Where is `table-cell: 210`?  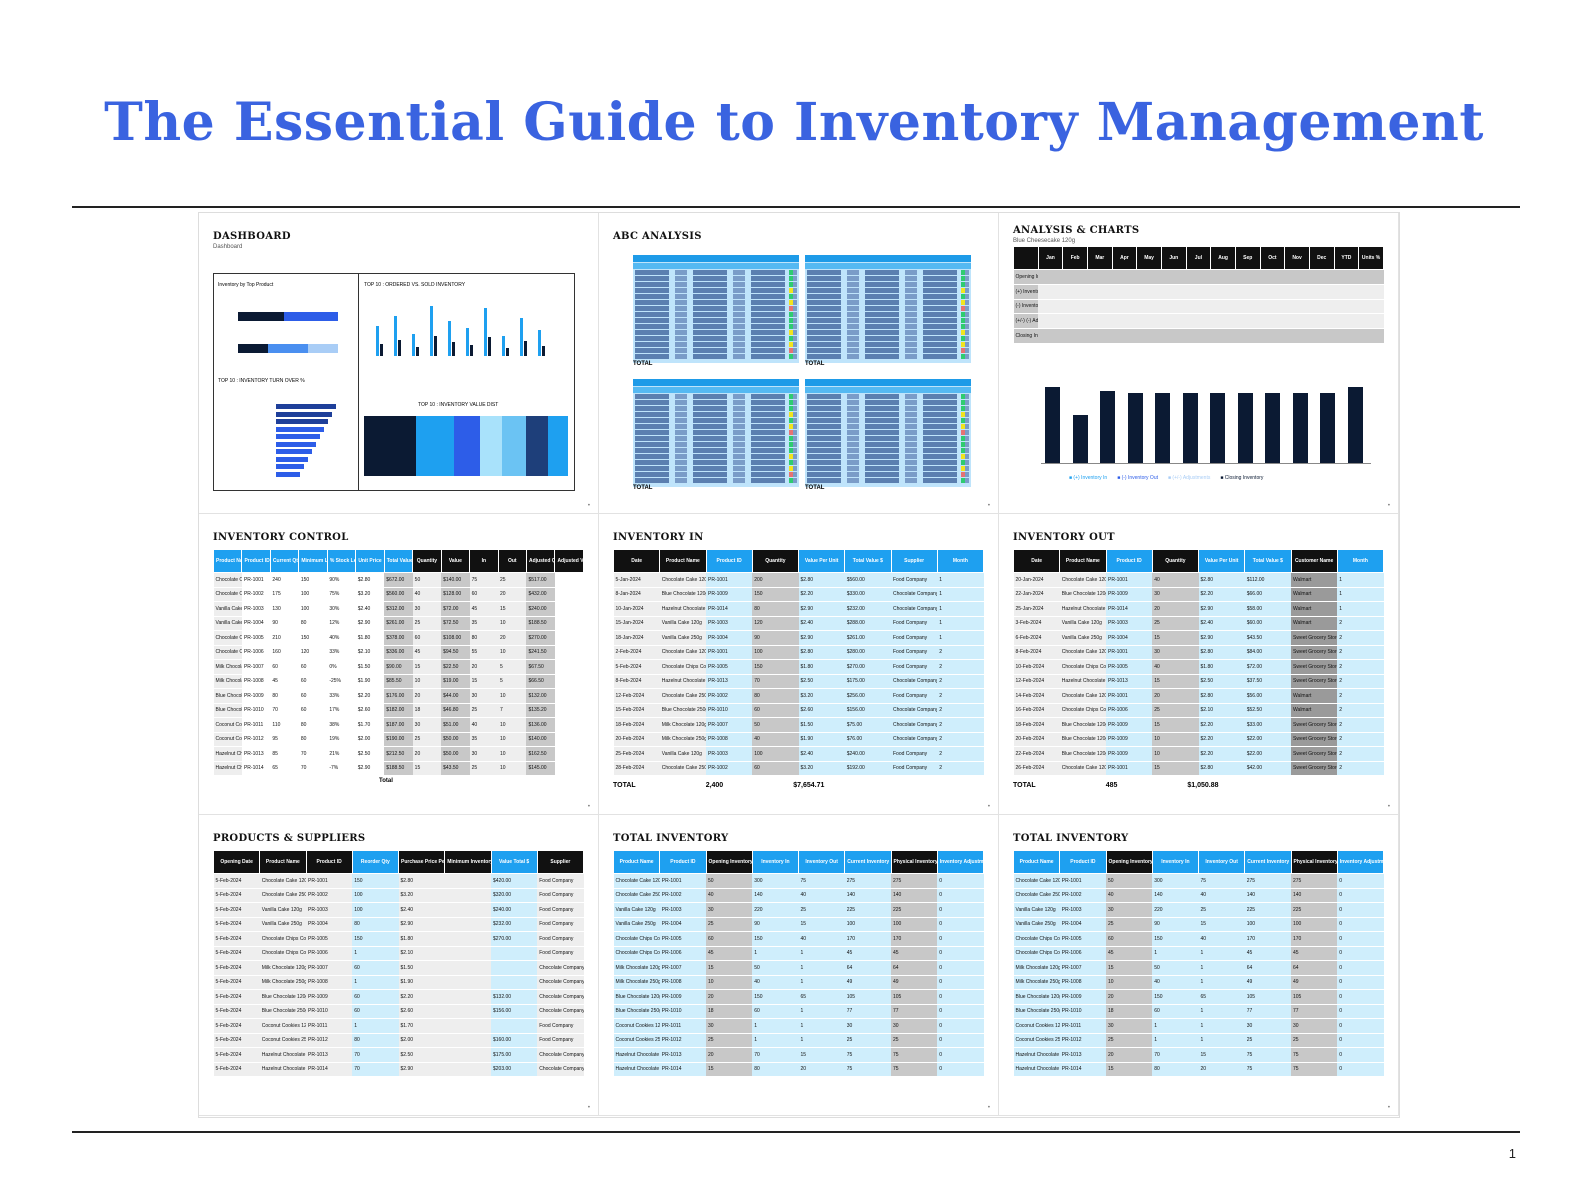
table-cell: 210 is located at coordinates (284, 638).